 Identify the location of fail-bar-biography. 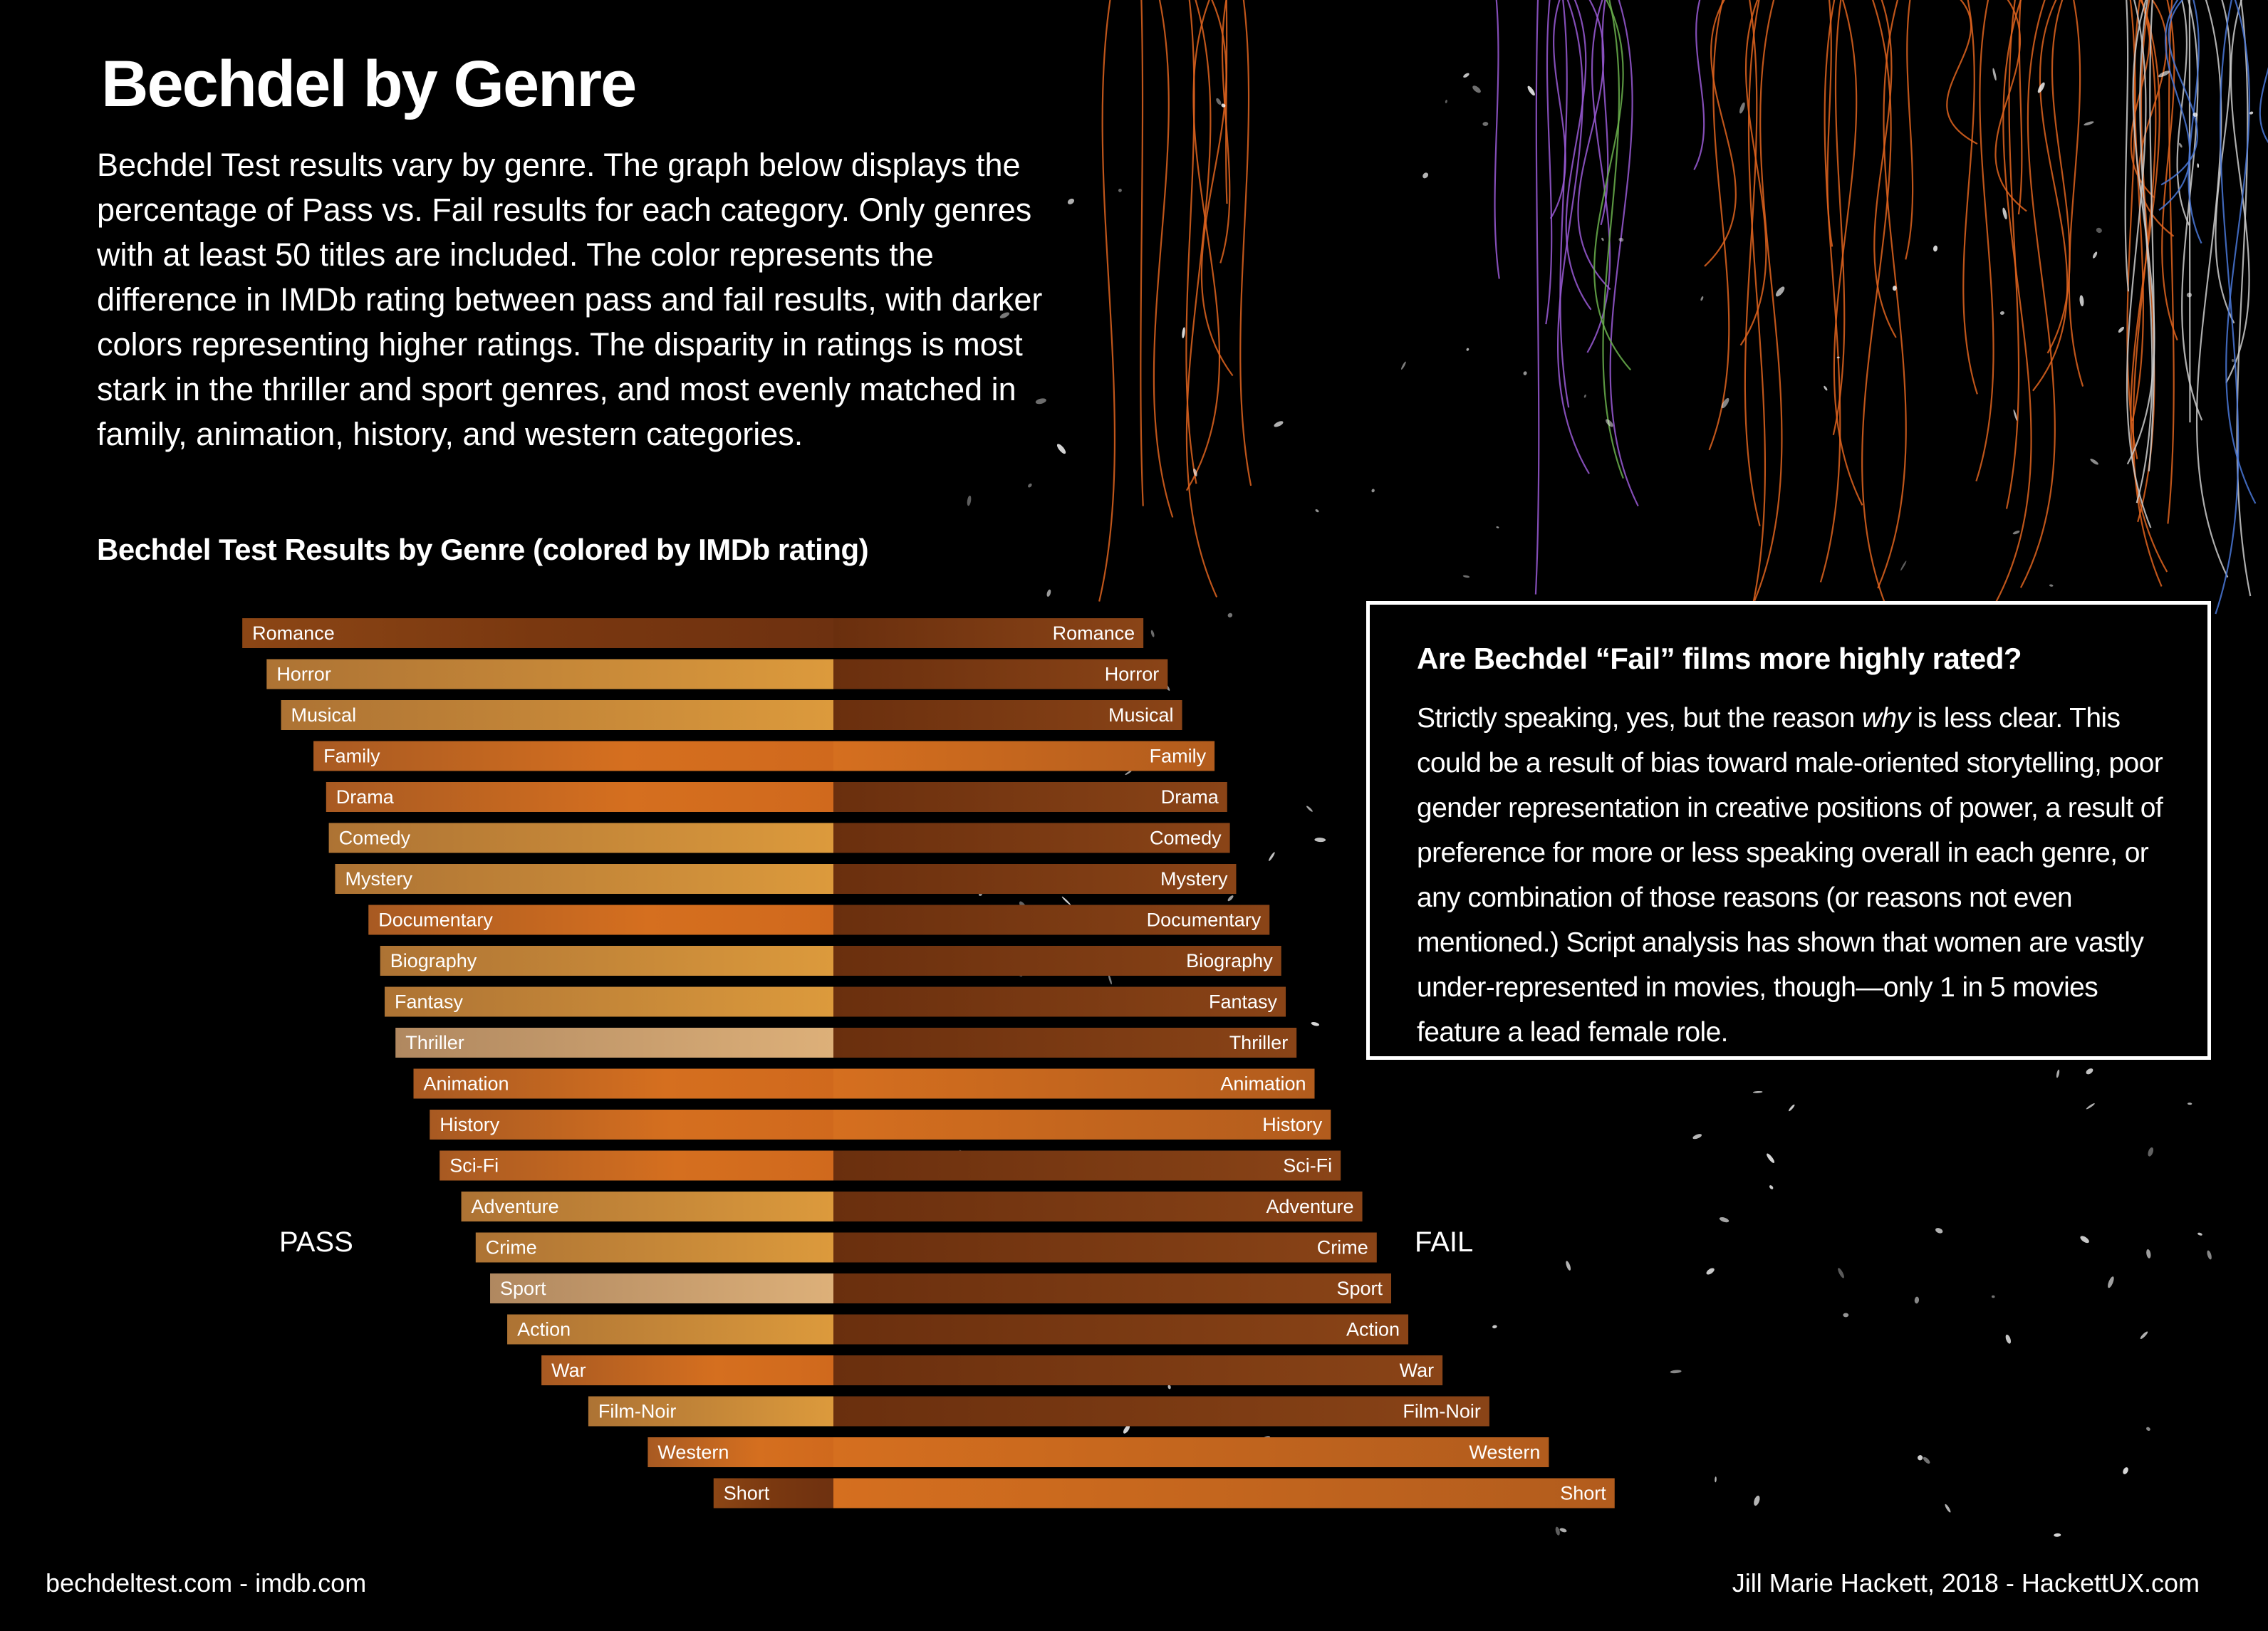
(1057, 961).